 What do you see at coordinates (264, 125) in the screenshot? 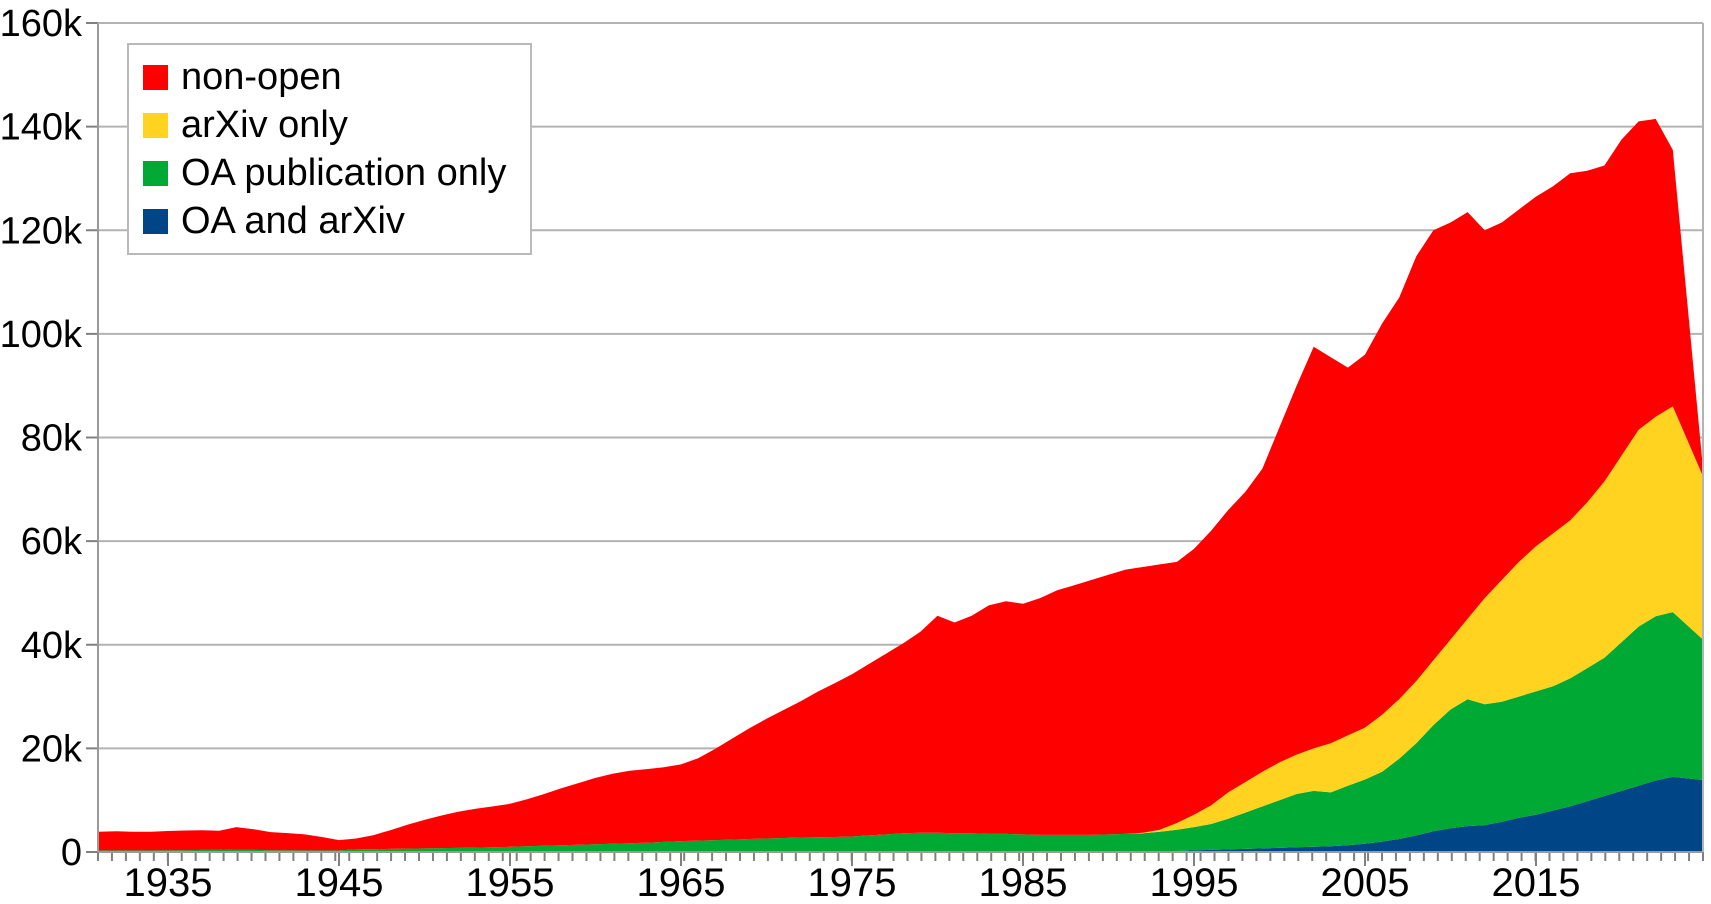
I see `legend-label: arXiv only` at bounding box center [264, 125].